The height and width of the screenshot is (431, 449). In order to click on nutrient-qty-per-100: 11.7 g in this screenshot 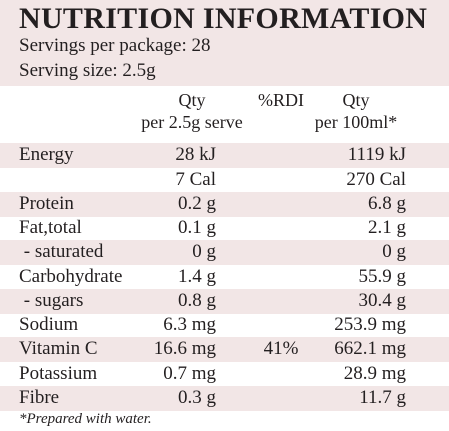, I will do `click(382, 397)`.